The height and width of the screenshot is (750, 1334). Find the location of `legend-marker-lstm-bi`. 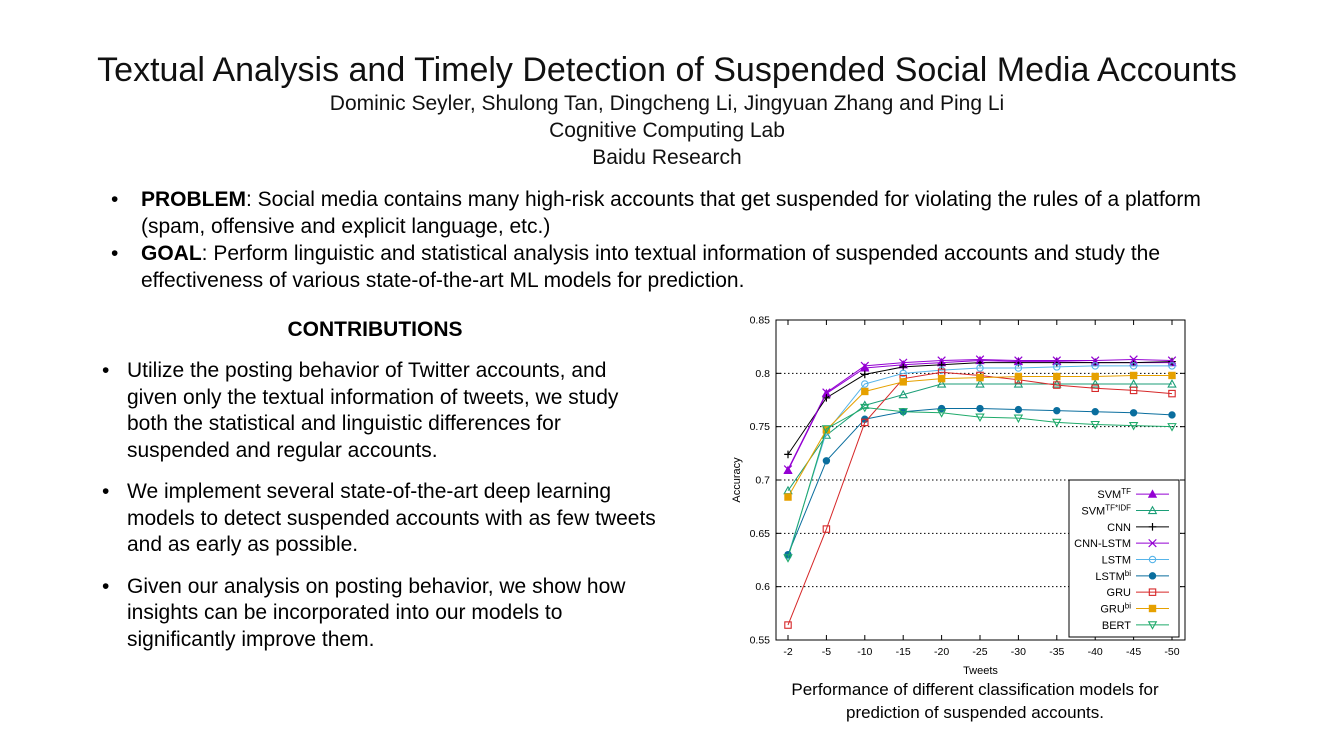

legend-marker-lstm-bi is located at coordinates (1152, 576).